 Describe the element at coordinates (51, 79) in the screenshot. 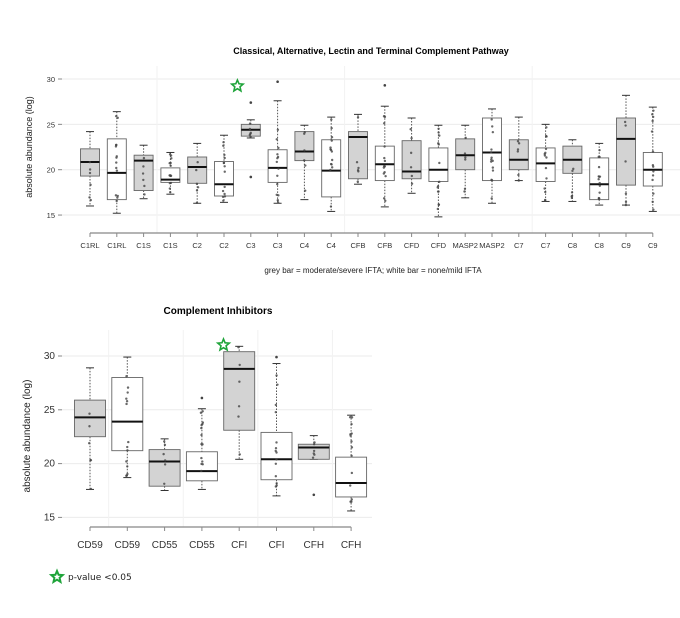

I see `y-tick-label: 30` at that location.